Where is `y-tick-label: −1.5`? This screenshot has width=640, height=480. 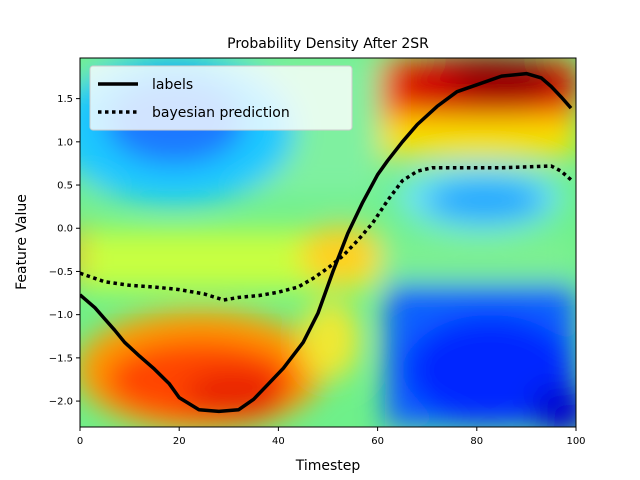 y-tick-label: −1.5 is located at coordinates (61, 358).